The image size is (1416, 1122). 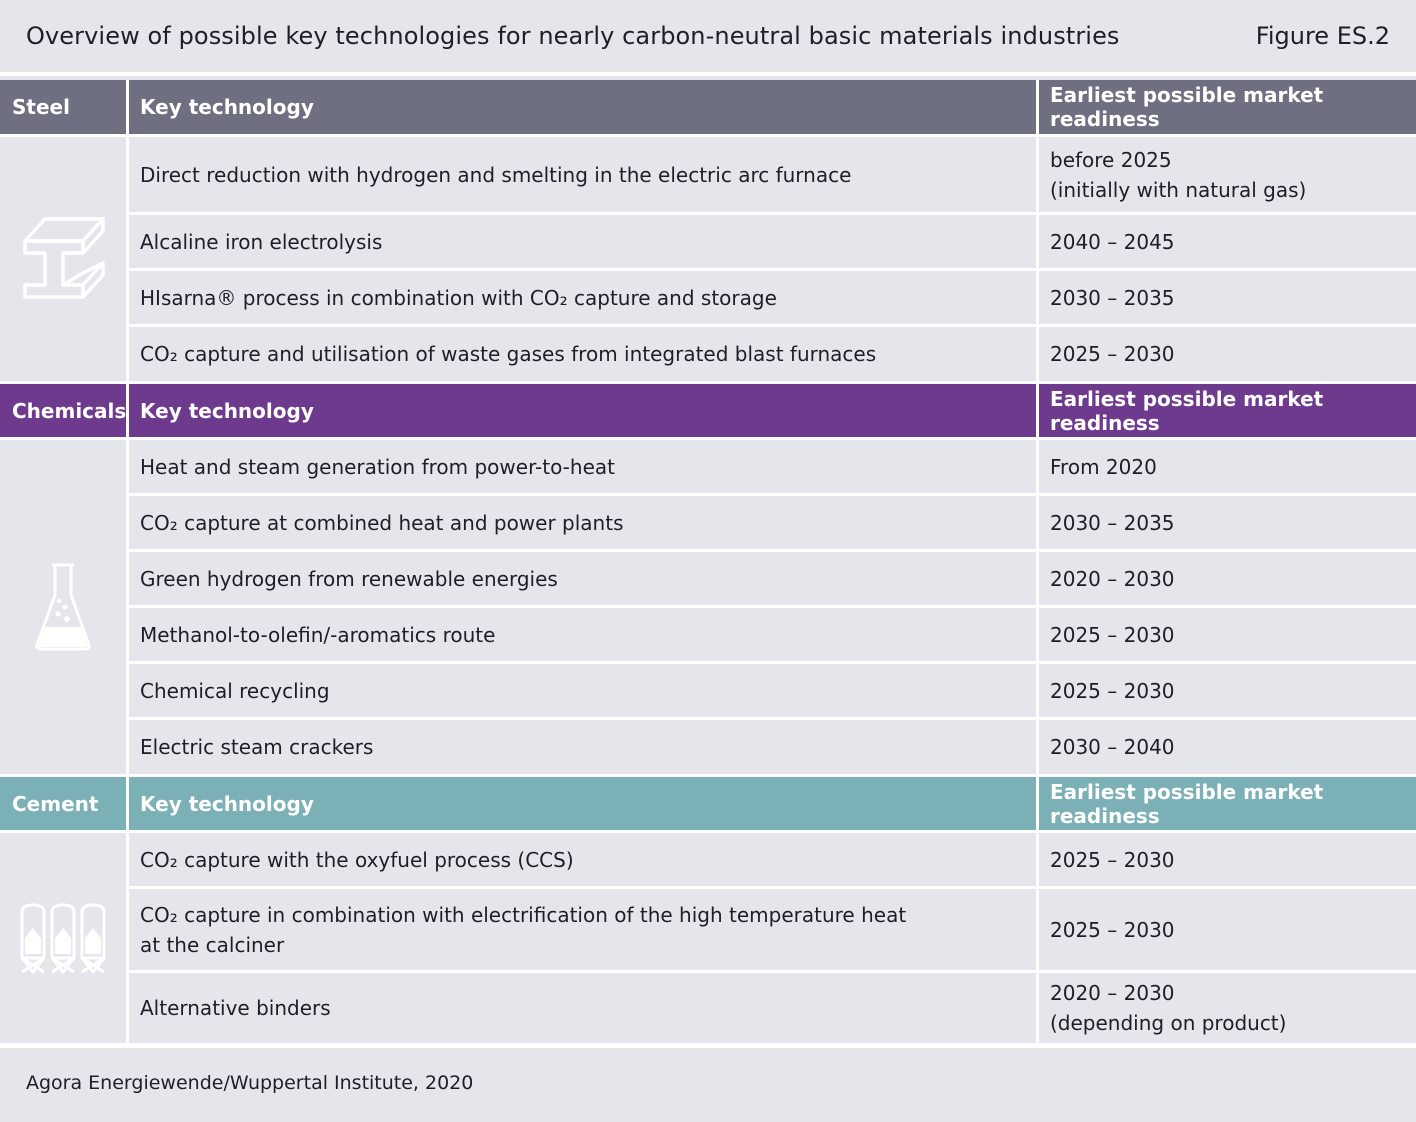 What do you see at coordinates (1227, 174) in the screenshot?
I see `readiness-cell: before 2025 (initially with natural gas)` at bounding box center [1227, 174].